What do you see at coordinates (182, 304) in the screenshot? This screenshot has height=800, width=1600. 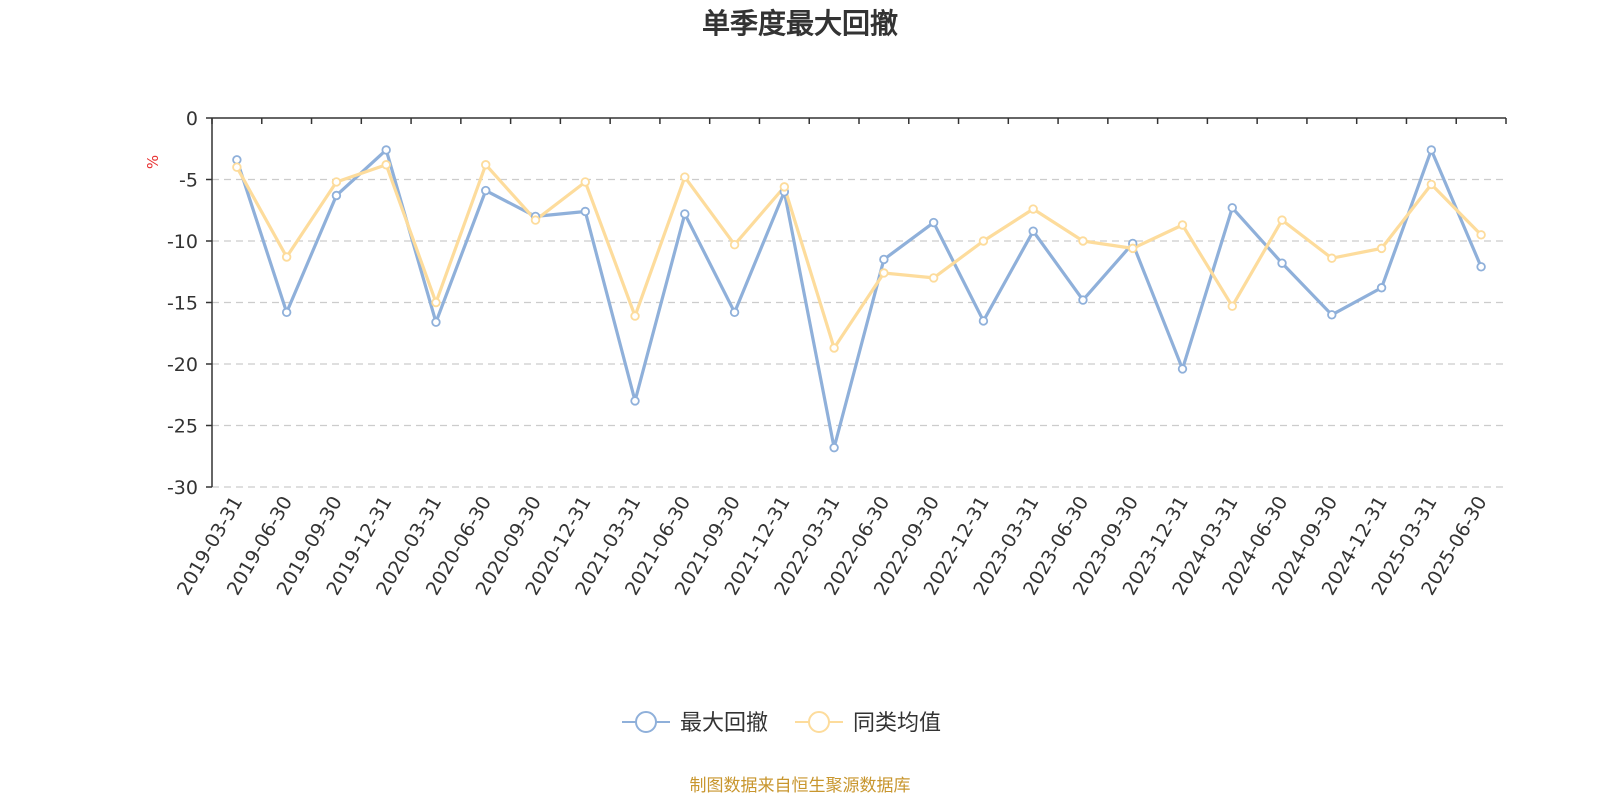 I see `y-tick-label: -15` at bounding box center [182, 304].